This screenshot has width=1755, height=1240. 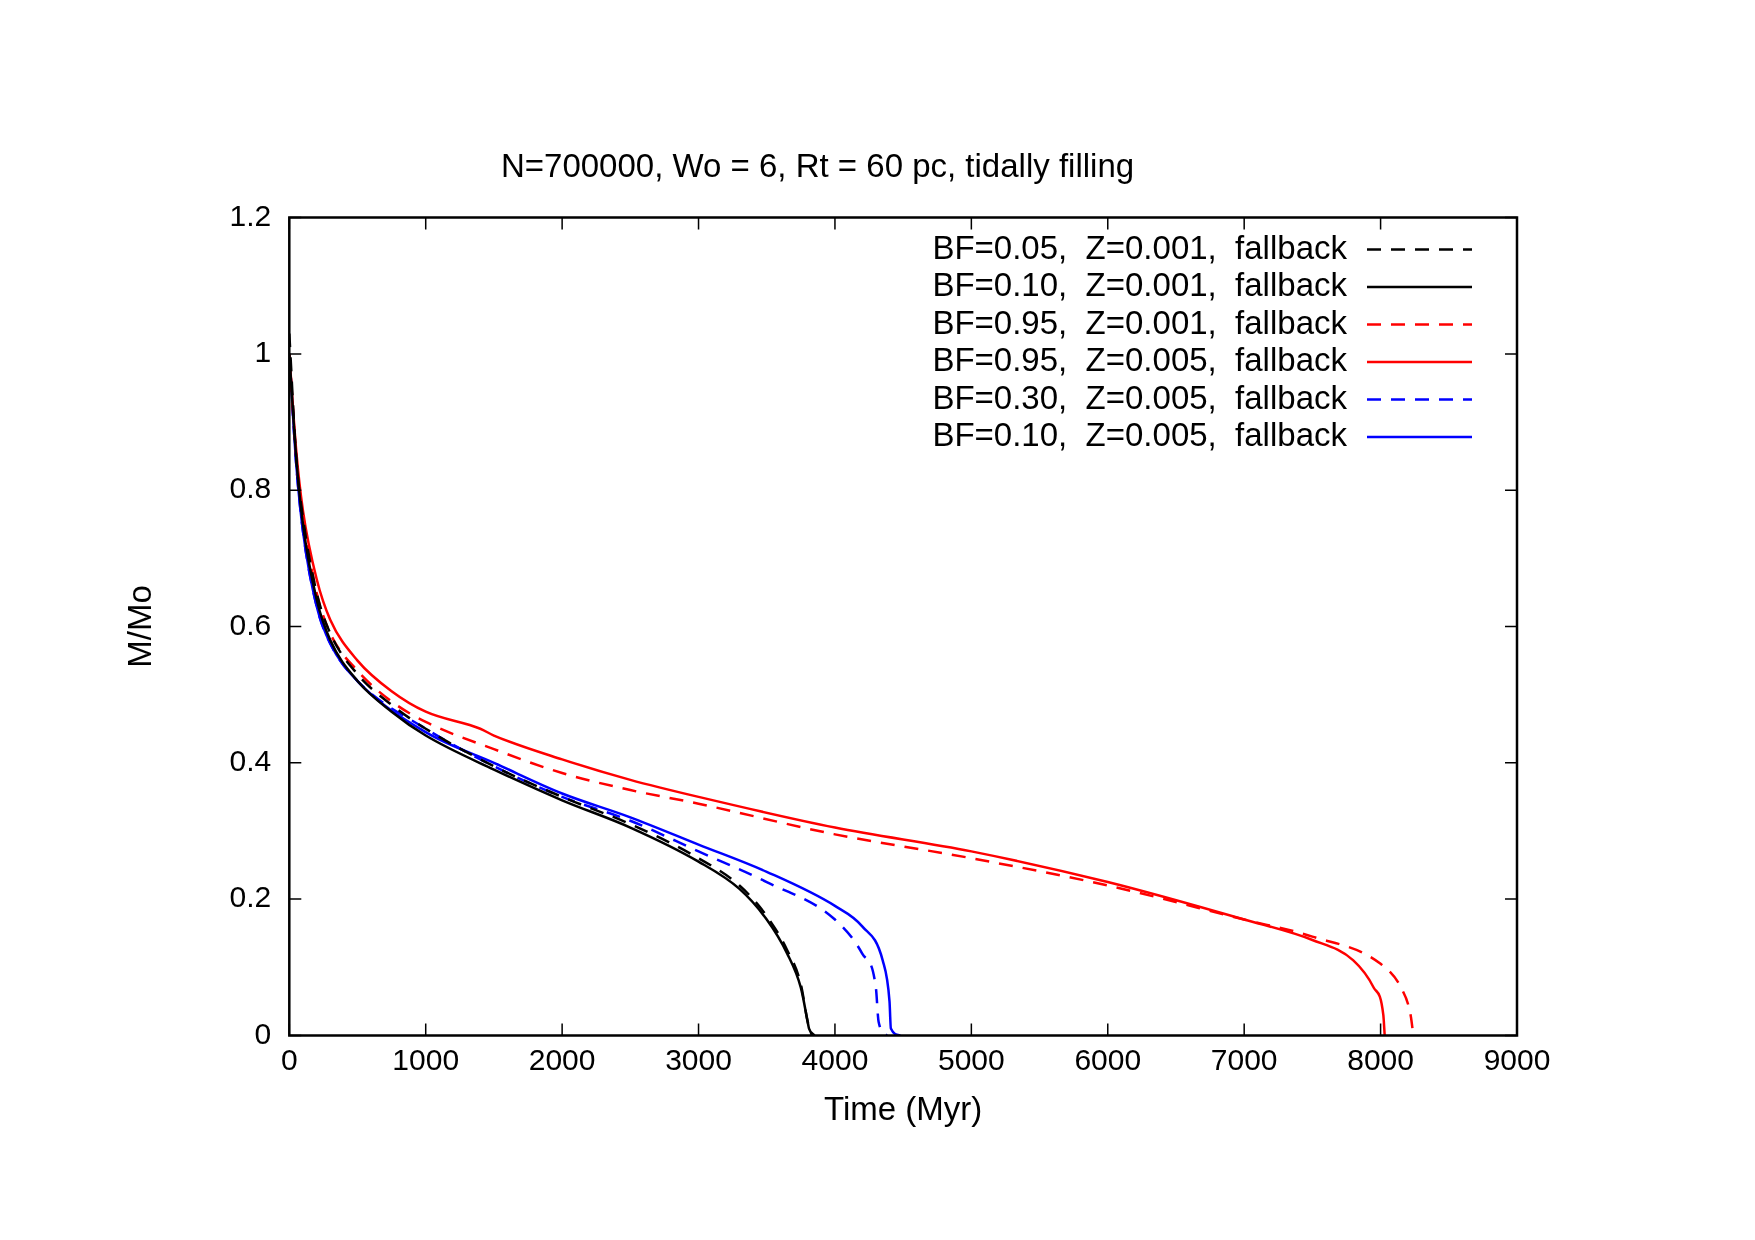 I want to click on legend-label: BF=0.05, Z=0.001, fallback, so click(x=1140, y=247).